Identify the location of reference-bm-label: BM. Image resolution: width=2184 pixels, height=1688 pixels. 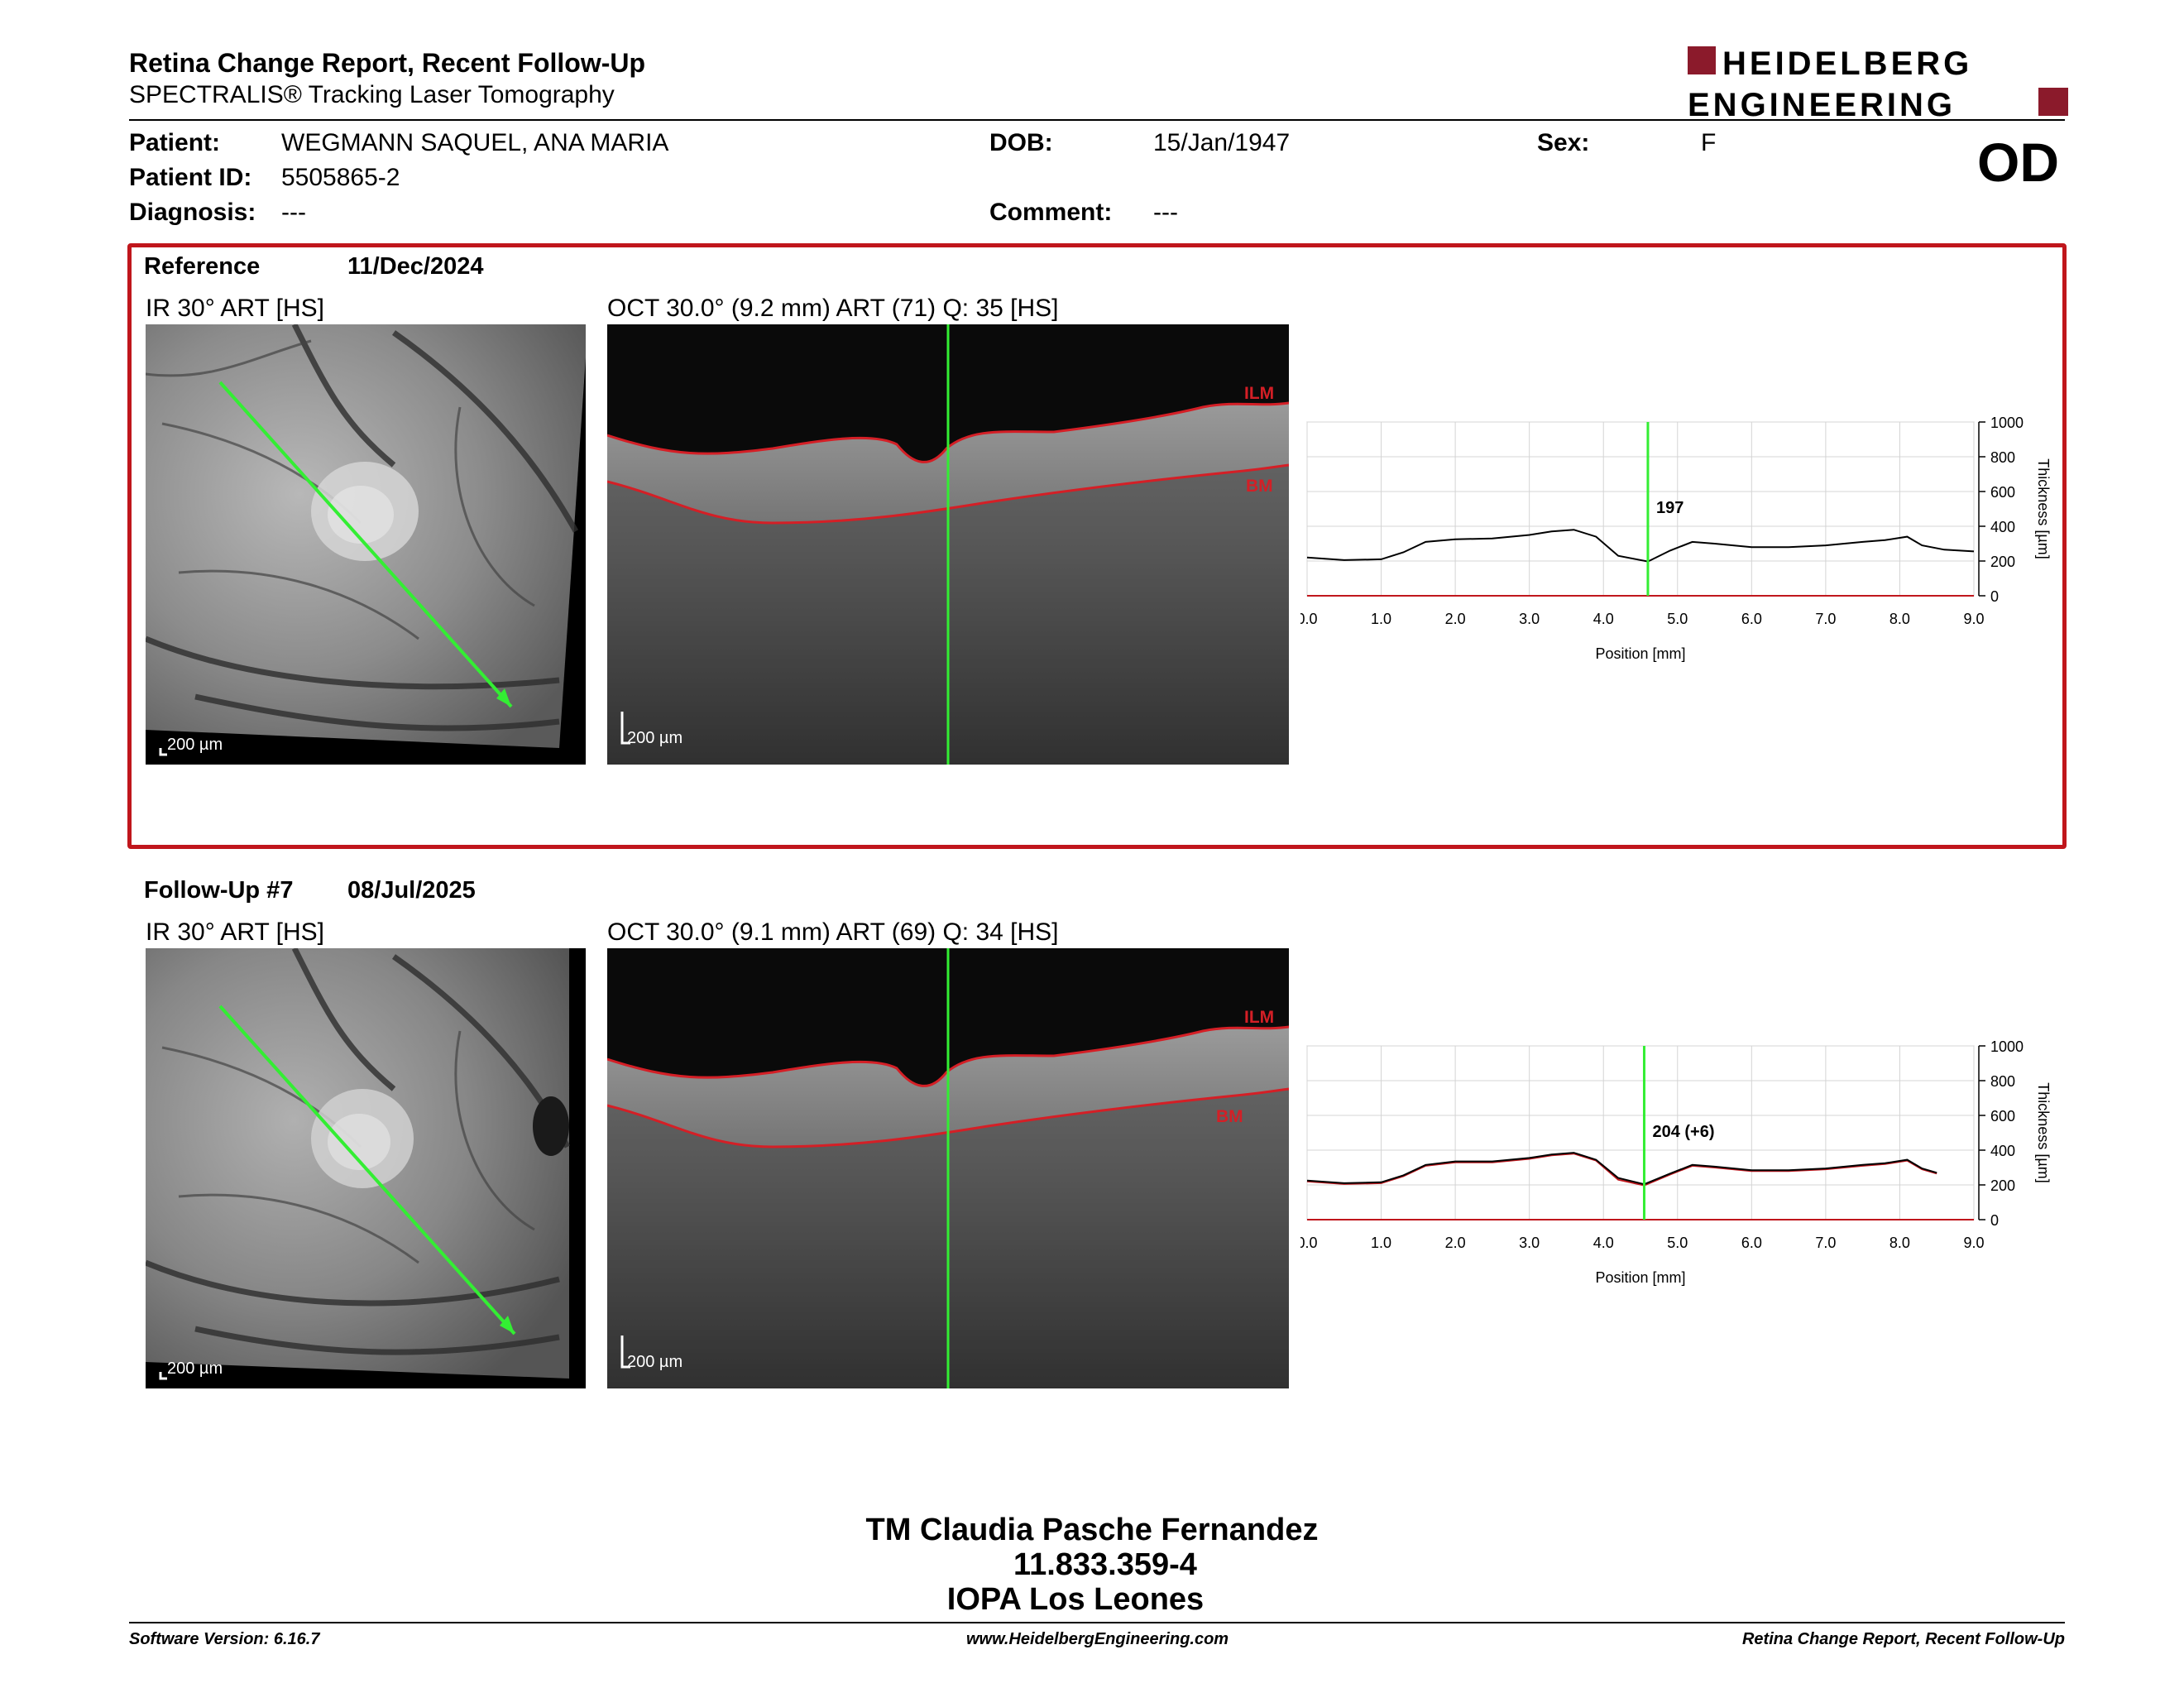
(1259, 486).